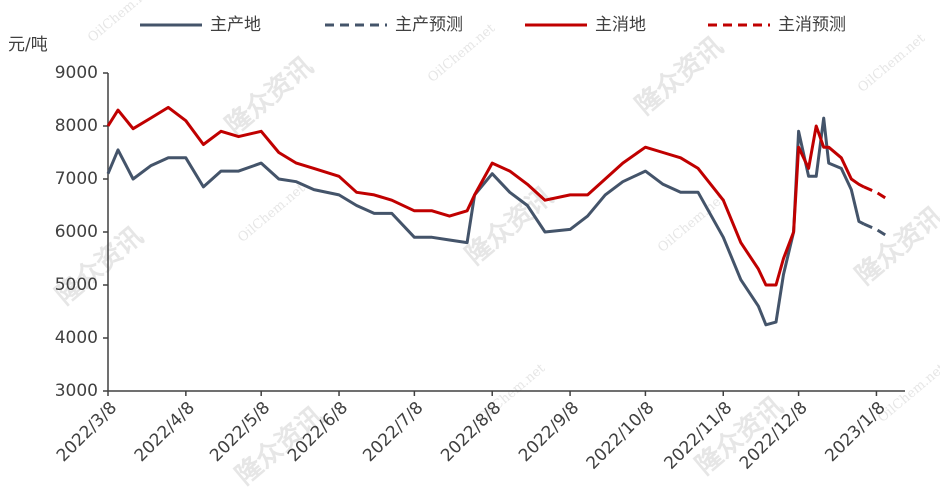 The image size is (940, 504). What do you see at coordinates (621, 436) in the screenshot?
I see `x-tick-label: 2022/10/8` at bounding box center [621, 436].